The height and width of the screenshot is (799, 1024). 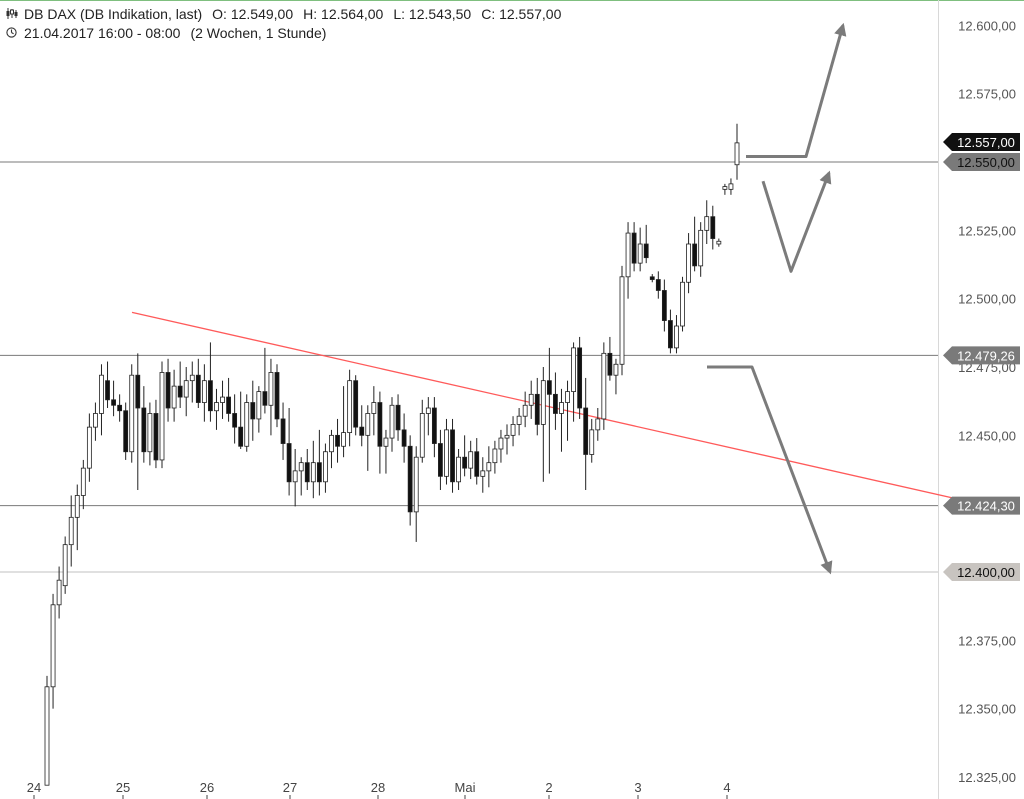 What do you see at coordinates (777, 298) in the screenshot?
I see `scenario-arrows` at bounding box center [777, 298].